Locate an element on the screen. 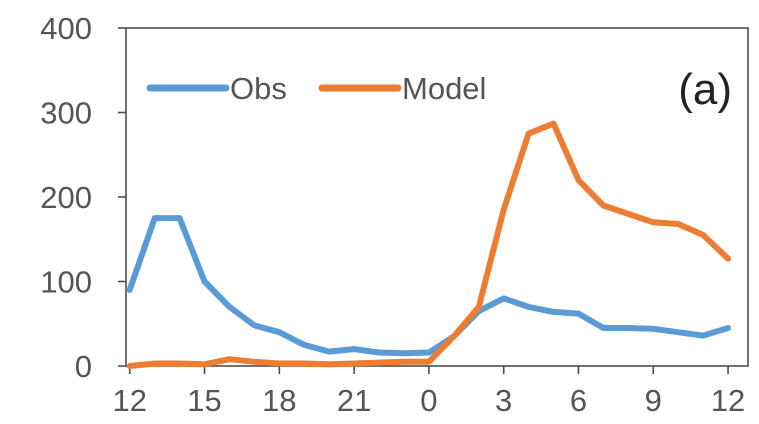 The width and height of the screenshot is (759, 424). x-axis-ticks: 12 15 18 21 0 3 6 9 12 is located at coordinates (428, 392).